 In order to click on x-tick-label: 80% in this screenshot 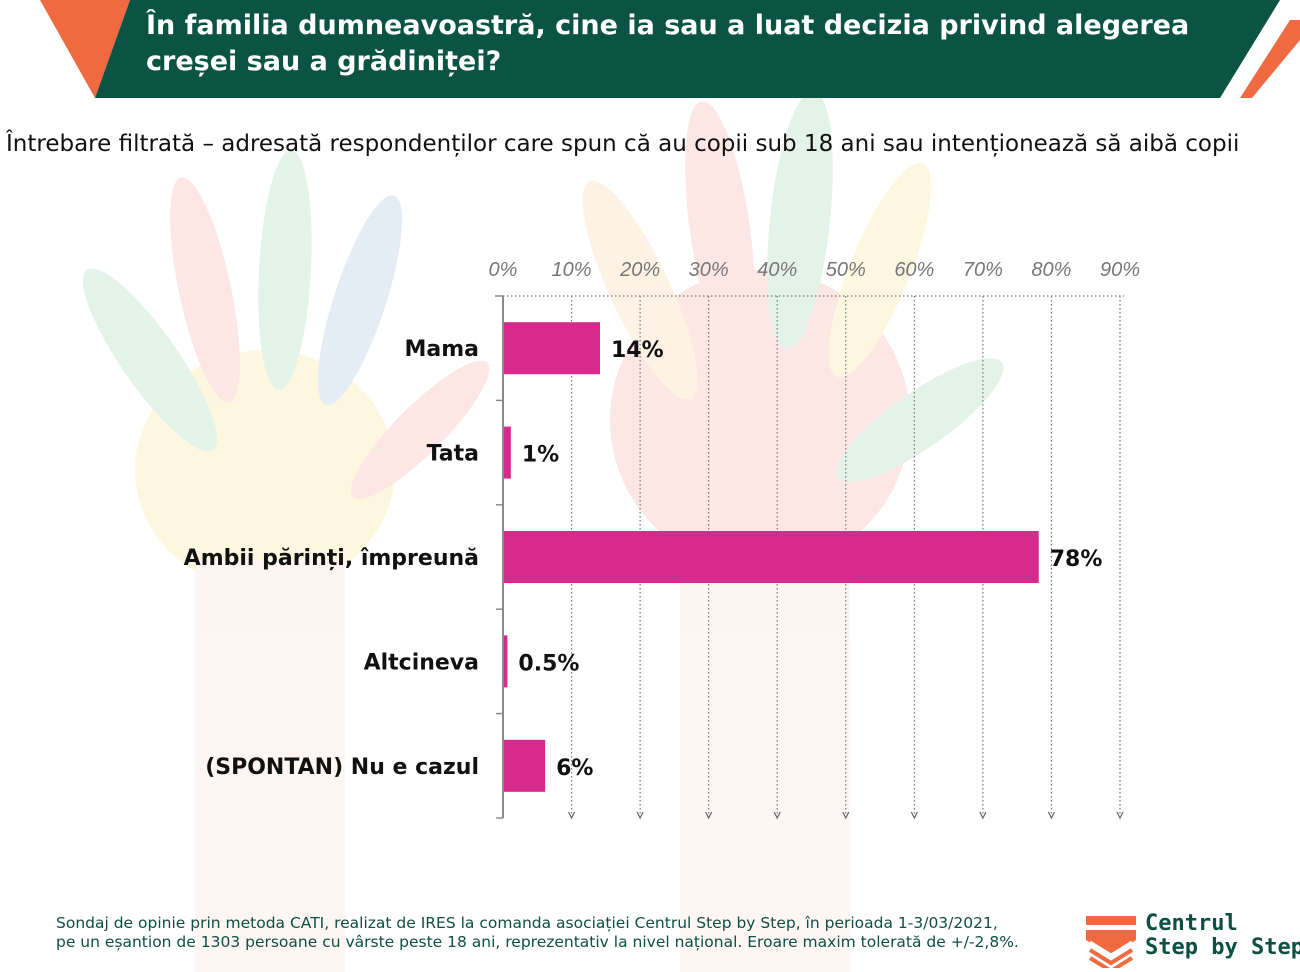, I will do `click(1051, 270)`.